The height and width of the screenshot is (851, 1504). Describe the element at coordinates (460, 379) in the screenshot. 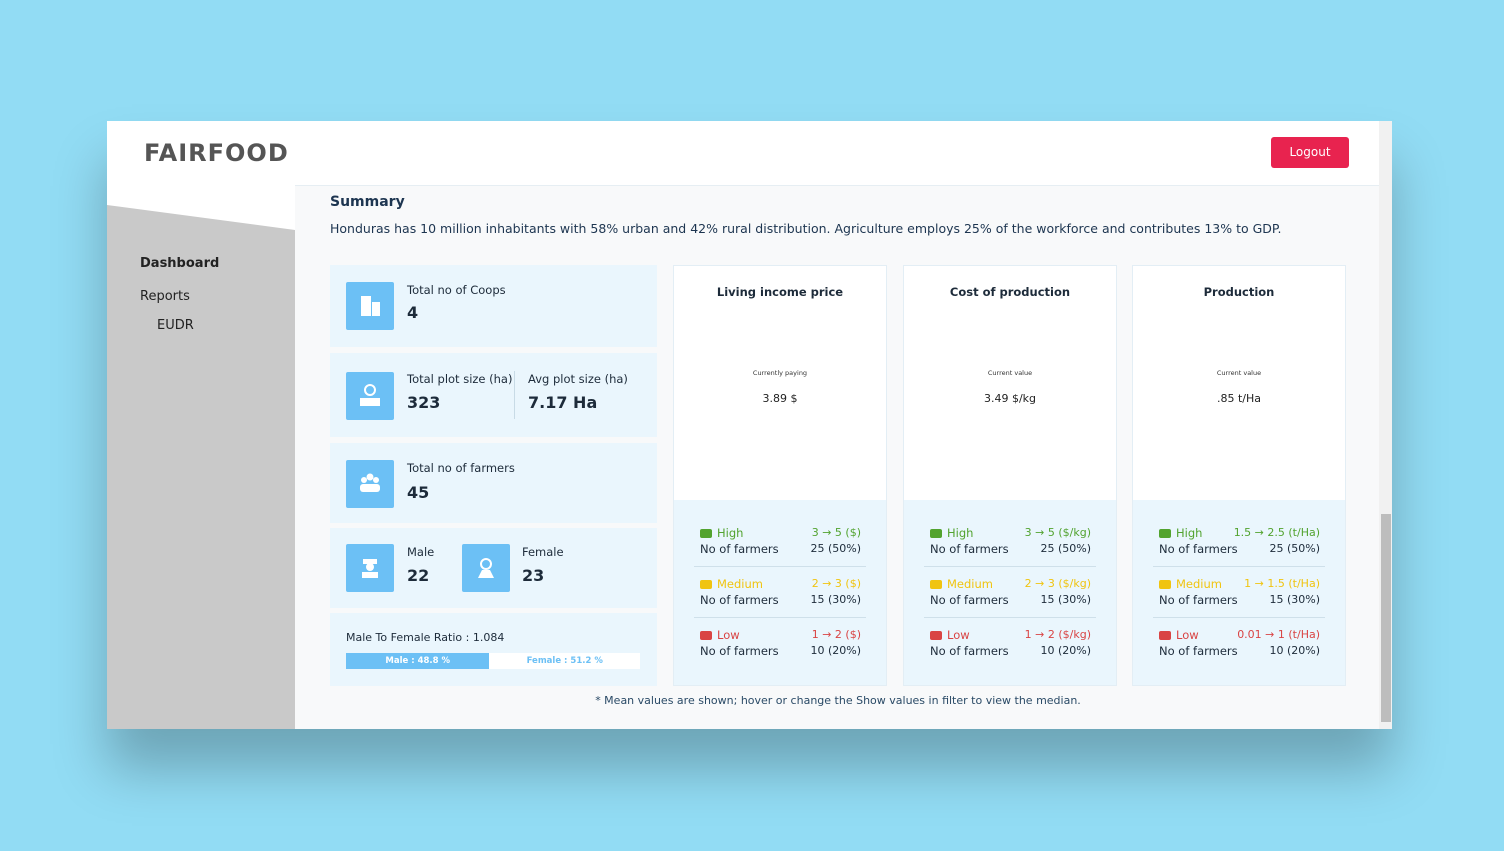

I see `stat-label: Total plot size (ha)` at that location.